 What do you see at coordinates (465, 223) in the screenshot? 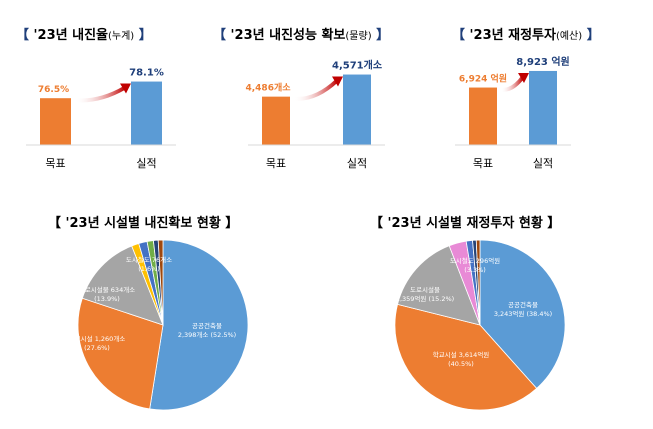
I see `pie-panel-2-title: 【 '23년 시설별 재정투자 현황 】` at bounding box center [465, 223].